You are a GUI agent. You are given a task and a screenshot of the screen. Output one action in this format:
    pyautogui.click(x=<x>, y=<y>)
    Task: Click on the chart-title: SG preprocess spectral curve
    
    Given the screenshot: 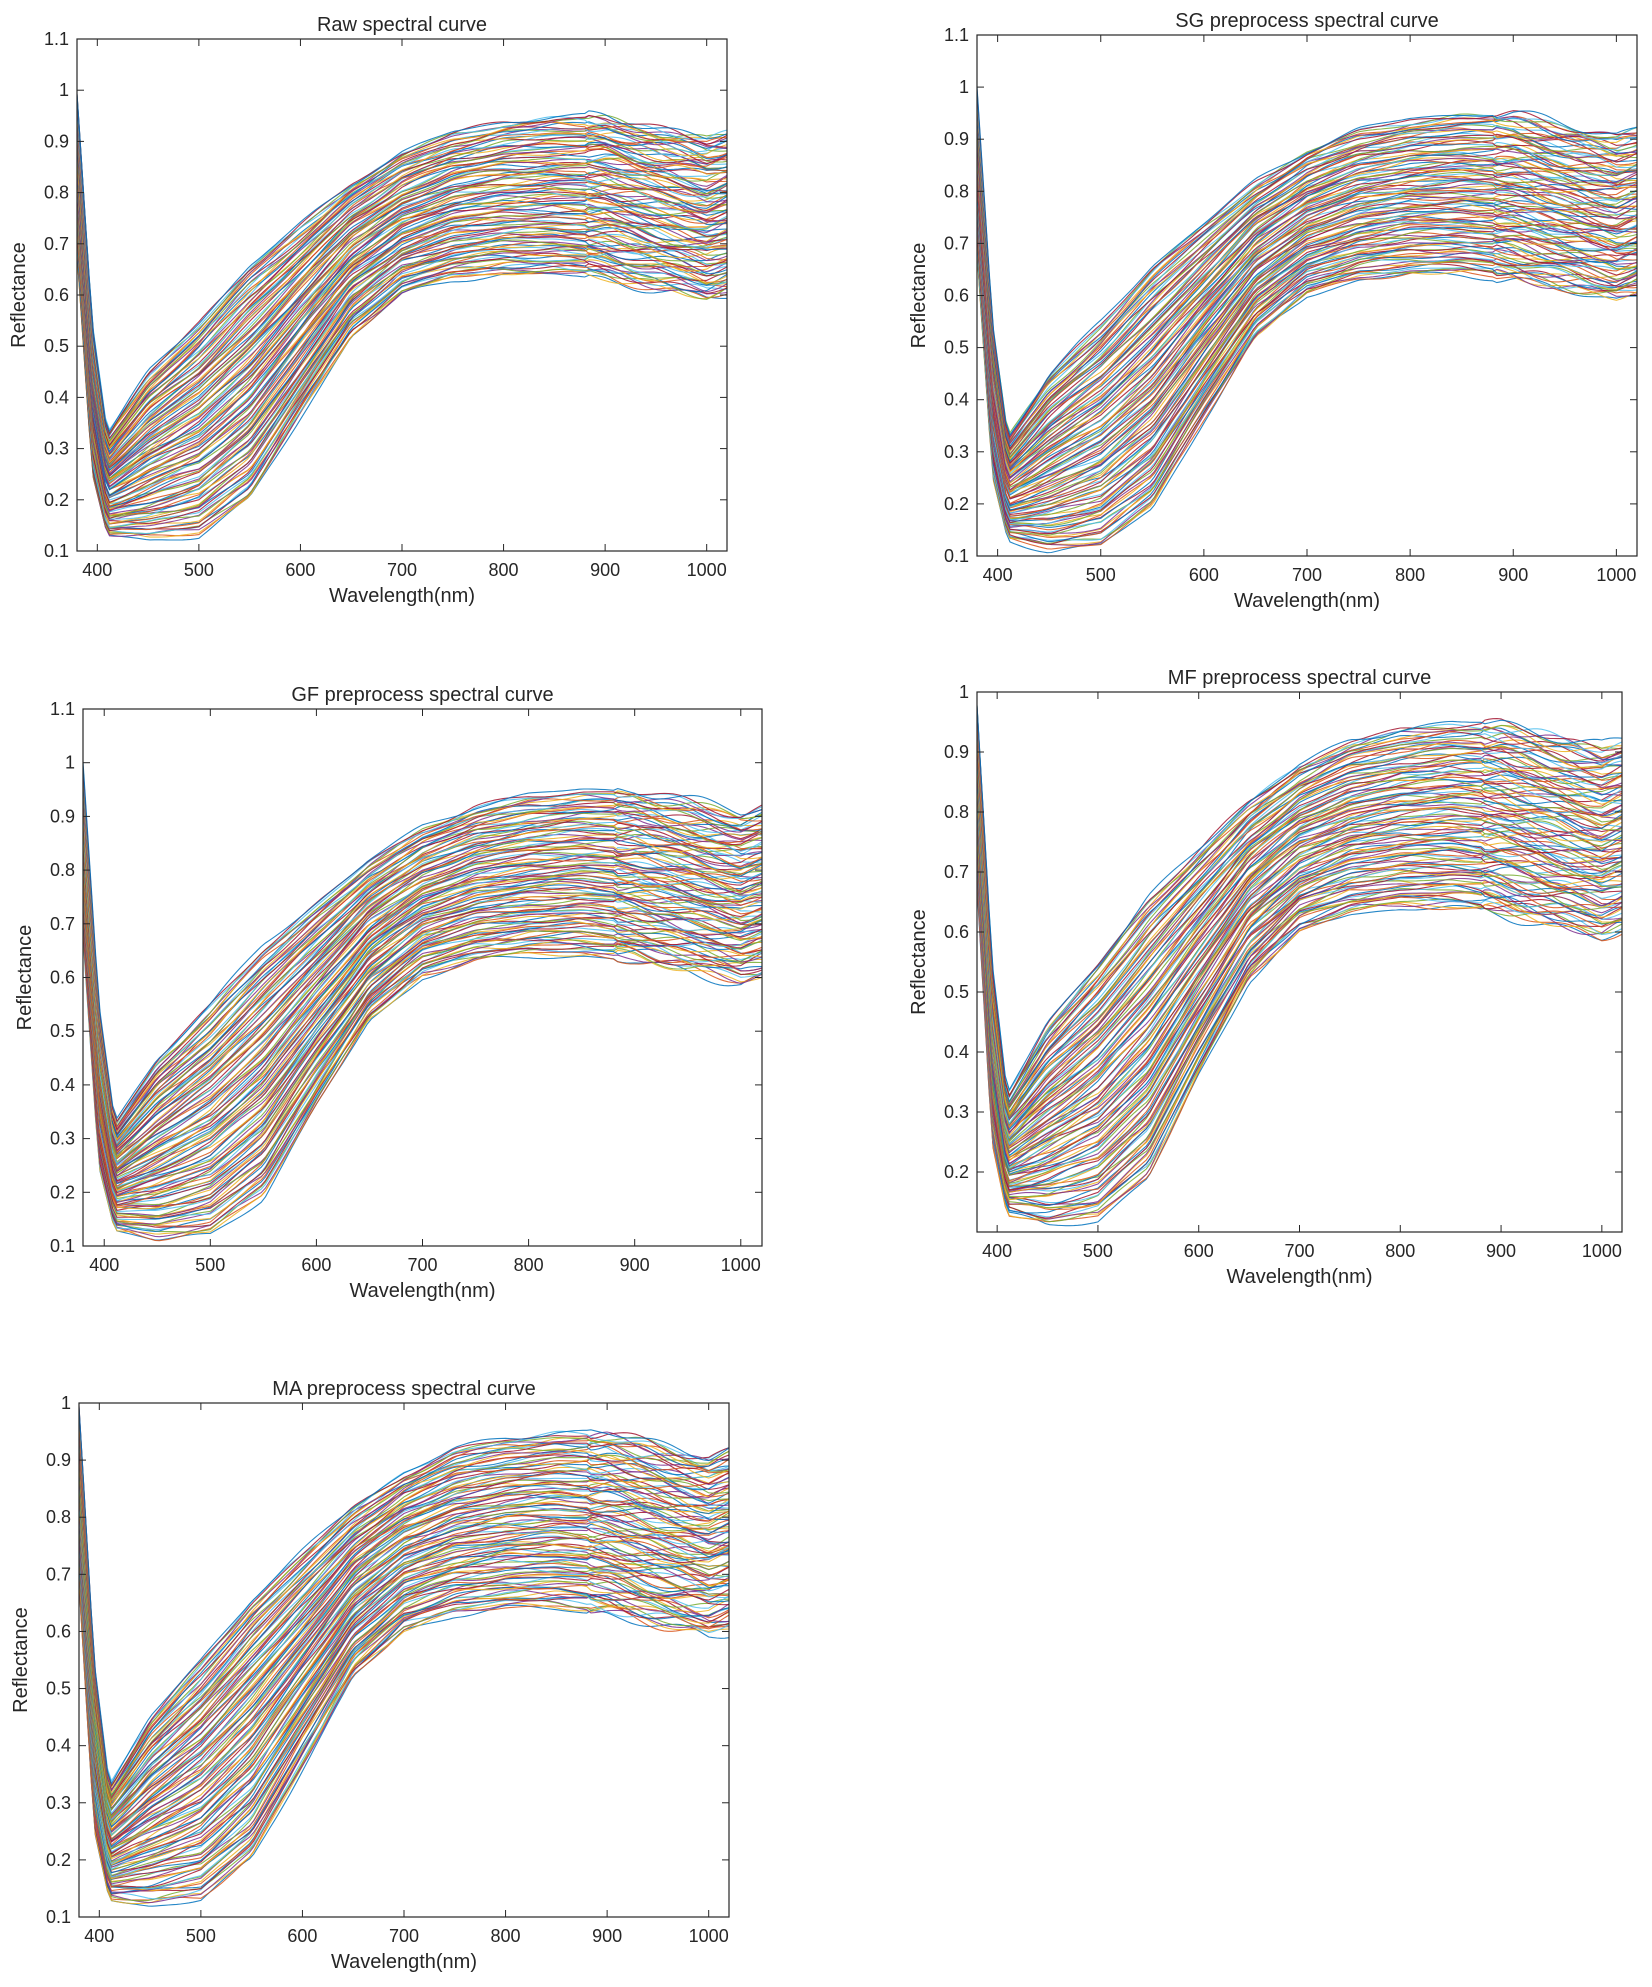 What is the action you would take?
    pyautogui.click(x=1306, y=21)
    